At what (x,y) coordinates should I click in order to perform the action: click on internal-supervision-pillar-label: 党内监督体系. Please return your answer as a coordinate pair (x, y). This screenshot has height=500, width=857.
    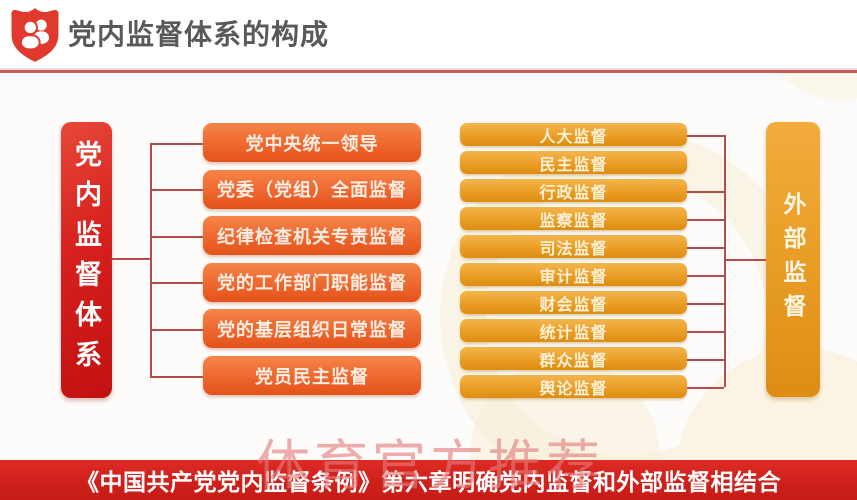
    Looking at the image, I should click on (86, 260).